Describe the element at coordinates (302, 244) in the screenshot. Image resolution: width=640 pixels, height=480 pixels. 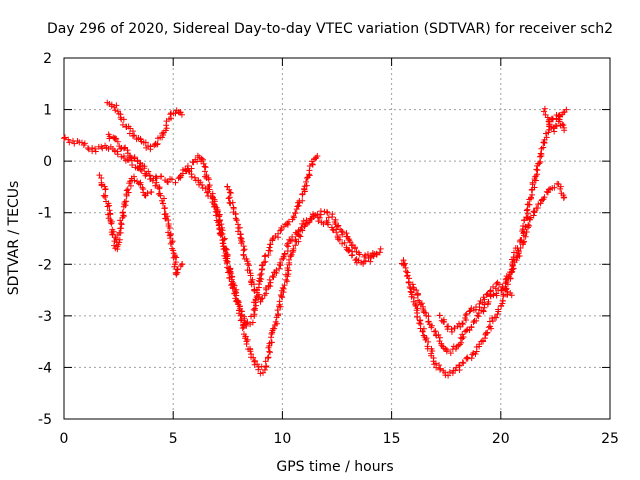
I see `series-track-f` at that location.